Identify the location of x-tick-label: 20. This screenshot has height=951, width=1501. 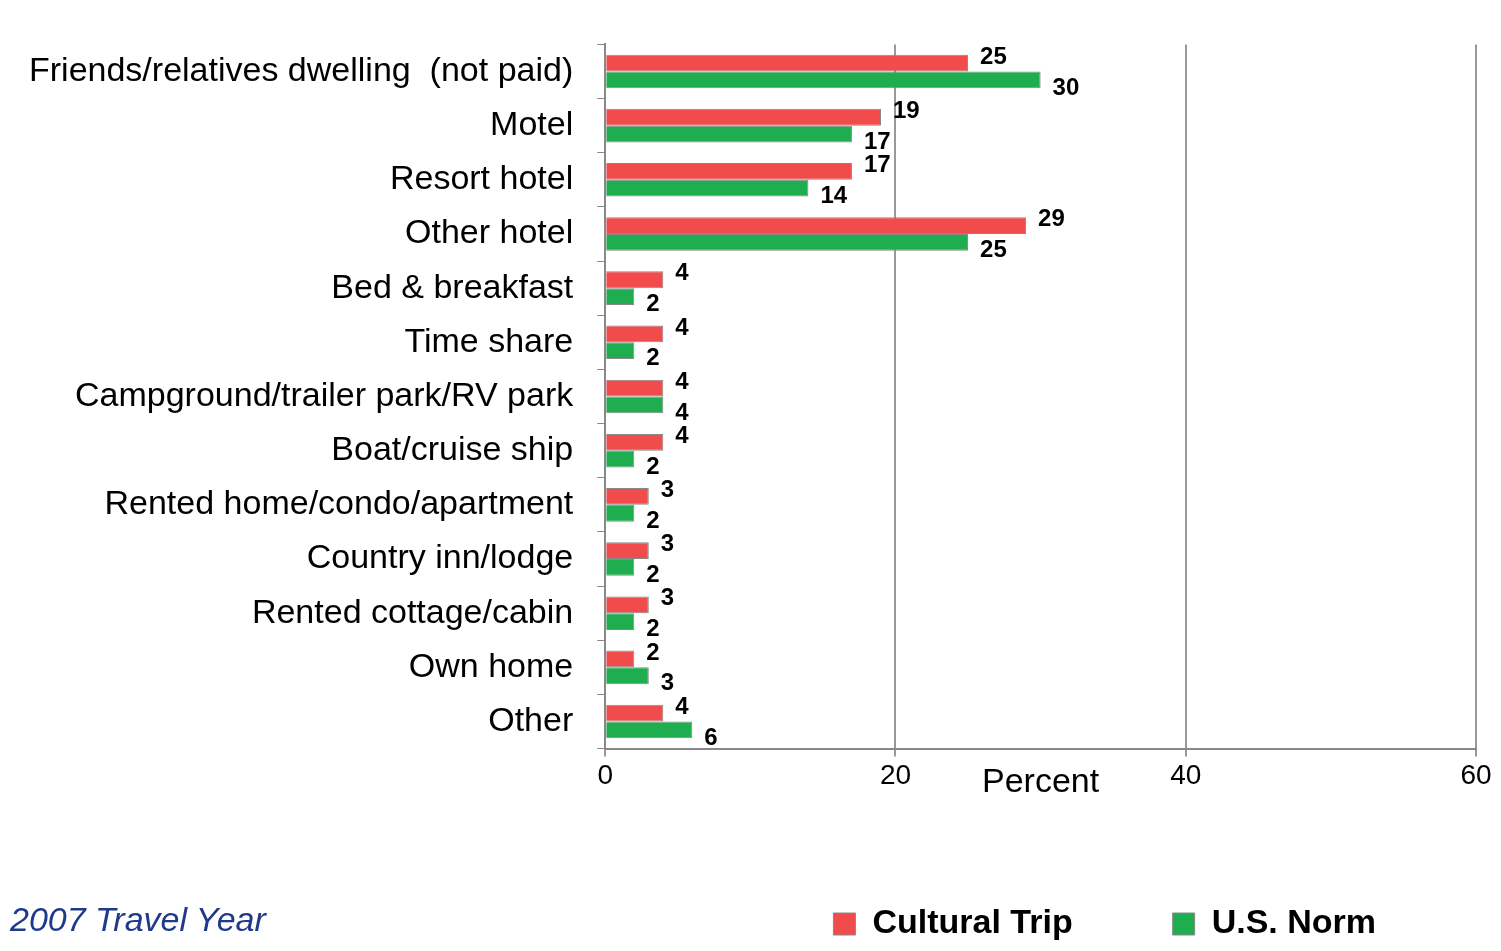
(895, 775).